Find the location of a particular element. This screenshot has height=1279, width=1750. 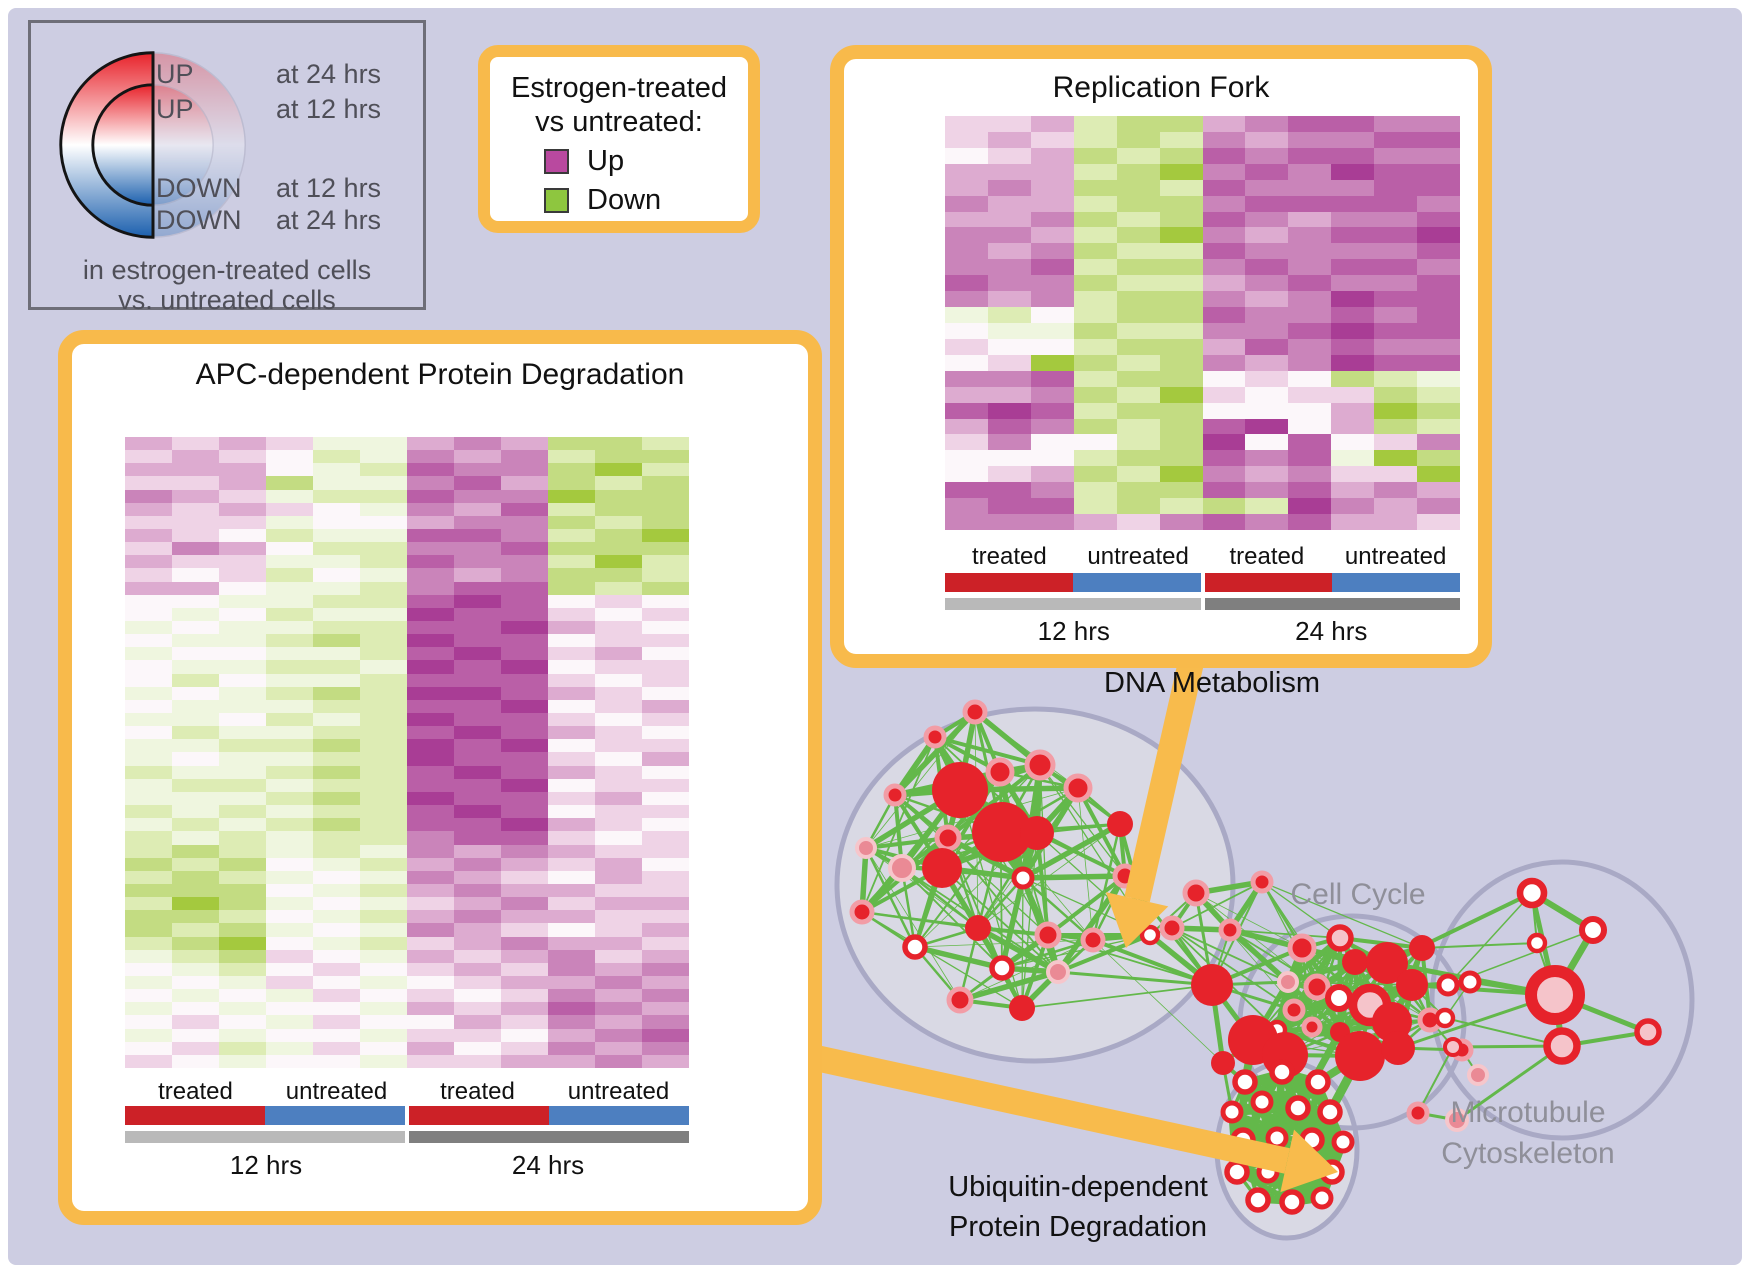

key-caption-line2: vs. untreated cells is located at coordinates (227, 300).